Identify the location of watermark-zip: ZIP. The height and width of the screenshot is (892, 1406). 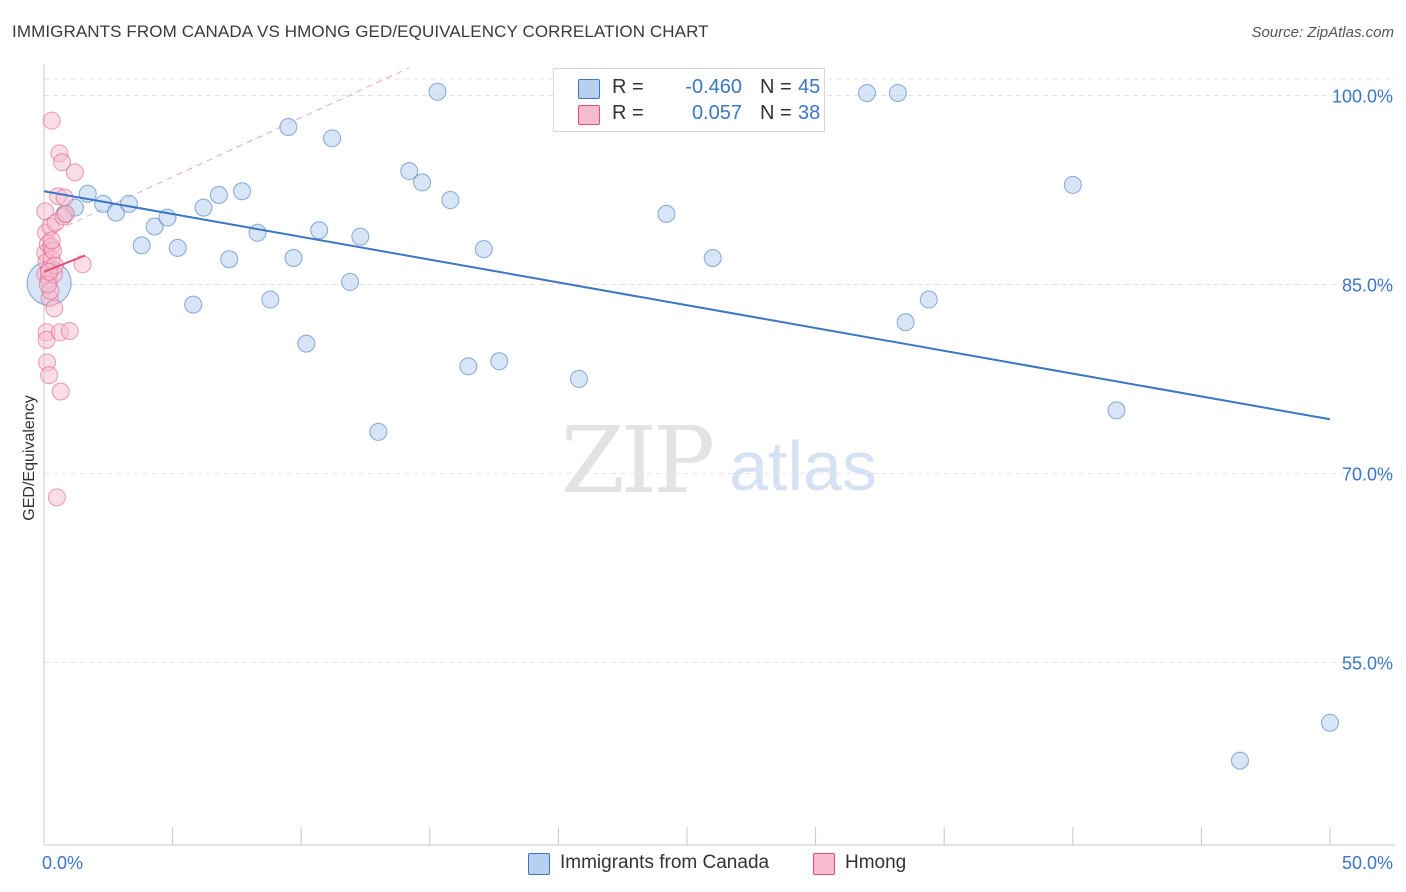
(636, 460).